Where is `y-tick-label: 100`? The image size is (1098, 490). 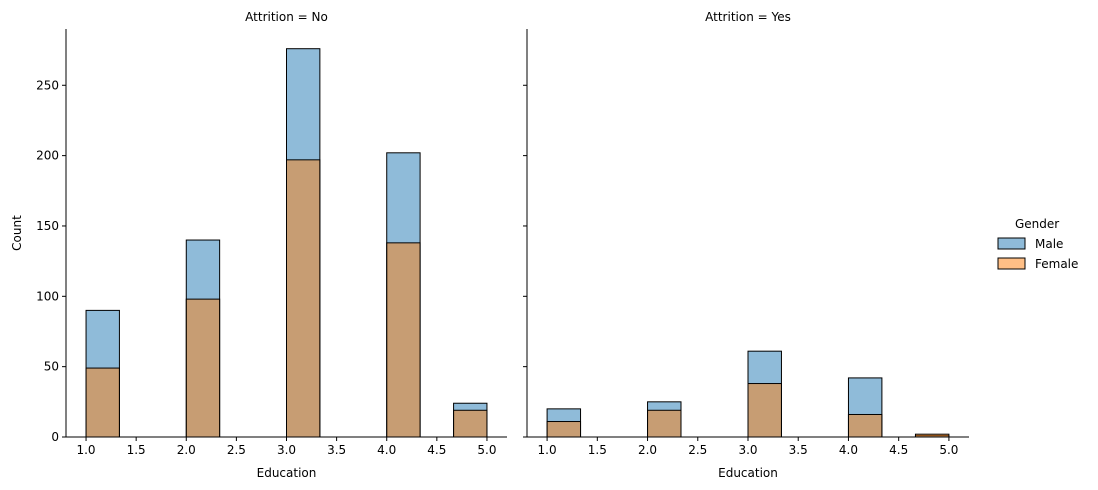 y-tick-label: 100 is located at coordinates (47, 296).